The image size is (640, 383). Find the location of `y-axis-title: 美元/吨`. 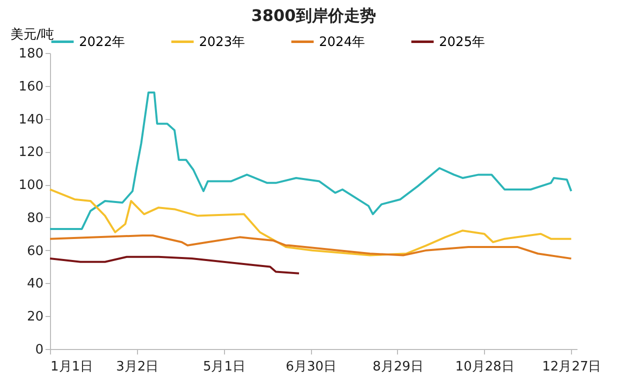

y-axis-title: 美元/吨 is located at coordinates (32, 34).